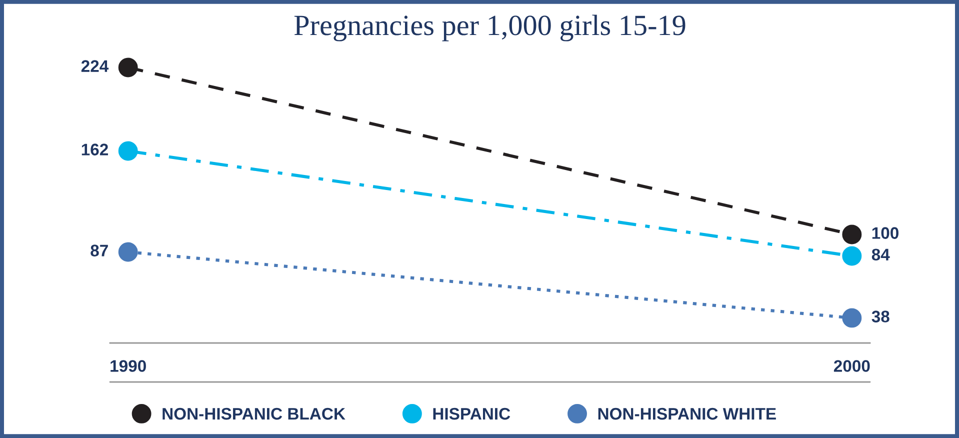  What do you see at coordinates (128, 366) in the screenshot?
I see `x-tick-label: 1990` at bounding box center [128, 366].